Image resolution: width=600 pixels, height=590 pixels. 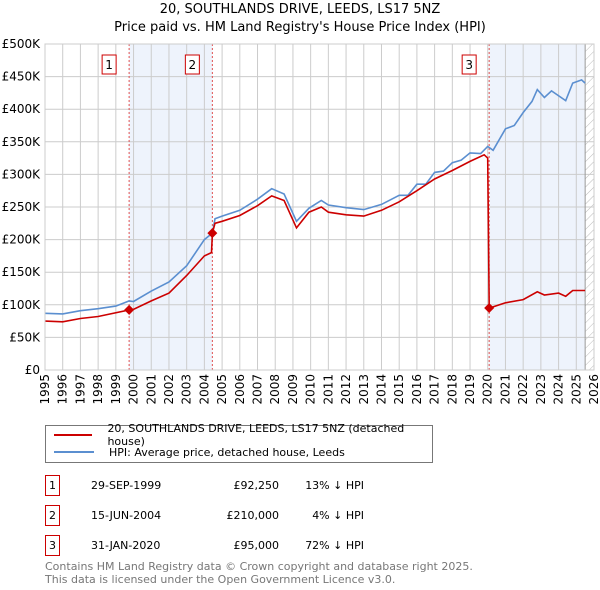 I want to click on x-tick-label: 2009, so click(x=293, y=389).